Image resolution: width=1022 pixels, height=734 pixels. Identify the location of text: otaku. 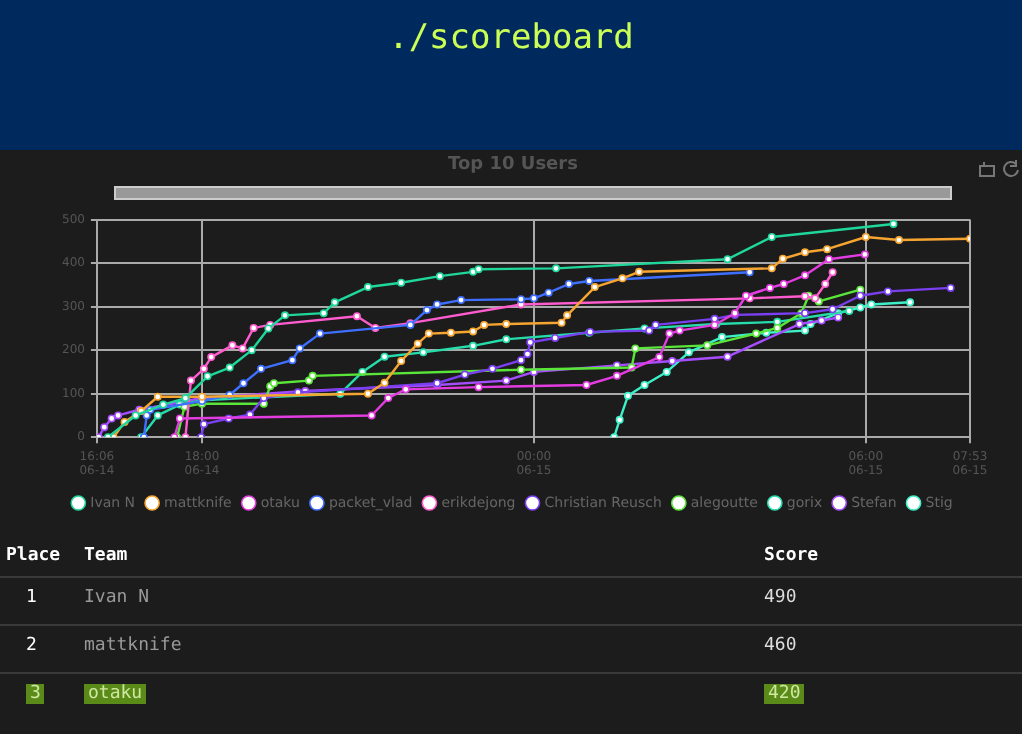
(115, 694).